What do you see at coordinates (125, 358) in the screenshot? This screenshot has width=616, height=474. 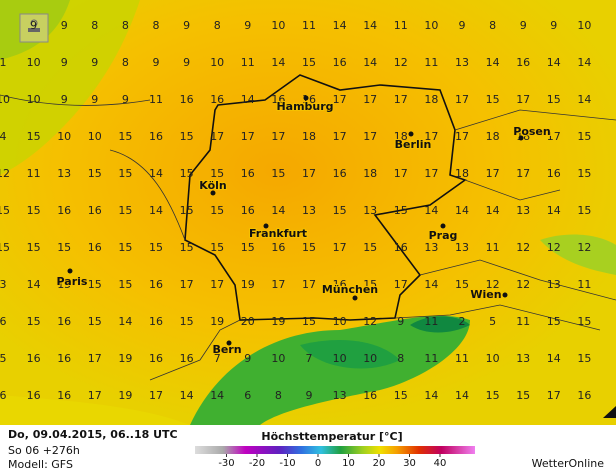 I see `grid-value: 19` at bounding box center [125, 358].